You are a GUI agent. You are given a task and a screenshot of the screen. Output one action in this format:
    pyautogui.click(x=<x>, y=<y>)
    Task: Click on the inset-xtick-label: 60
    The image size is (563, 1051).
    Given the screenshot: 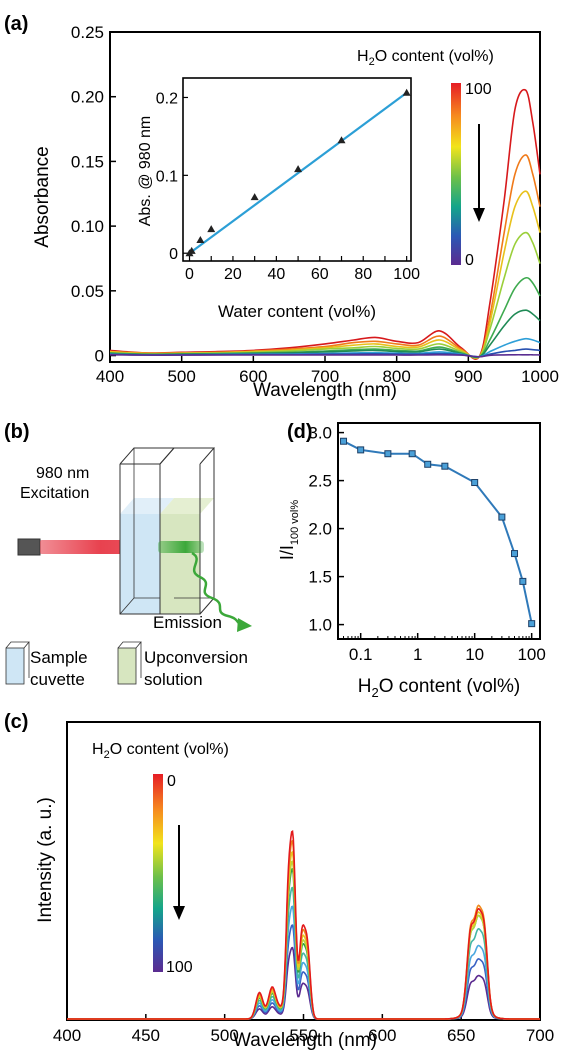 What is the action you would take?
    pyautogui.click(x=320, y=274)
    